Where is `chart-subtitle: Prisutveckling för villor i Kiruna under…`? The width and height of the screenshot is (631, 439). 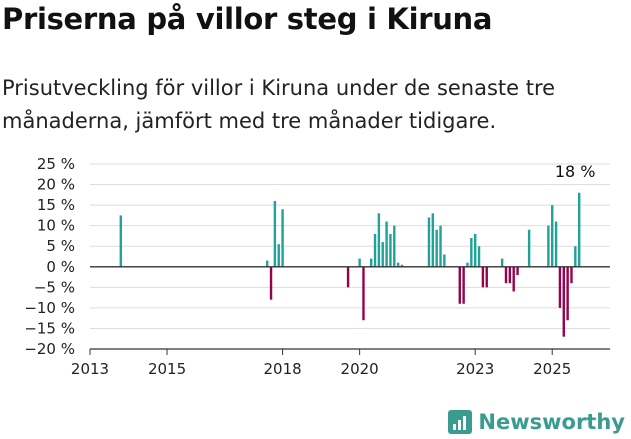 chart-subtitle: Prisutveckling för villor i Kiruna under… is located at coordinates (279, 104).